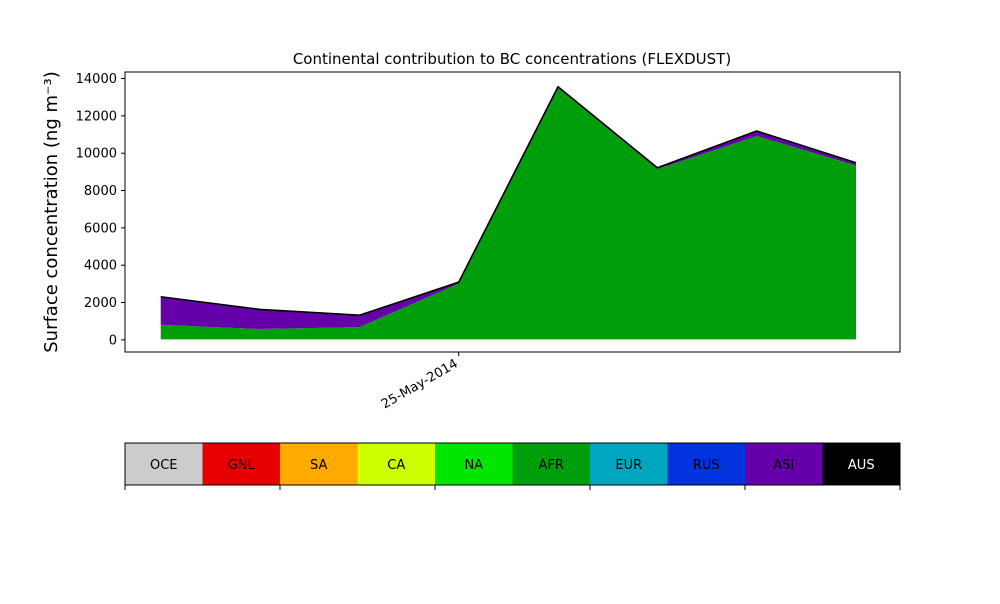 The image size is (1000, 604). Describe the element at coordinates (96, 116) in the screenshot. I see `y-tick-label: 12000` at that location.